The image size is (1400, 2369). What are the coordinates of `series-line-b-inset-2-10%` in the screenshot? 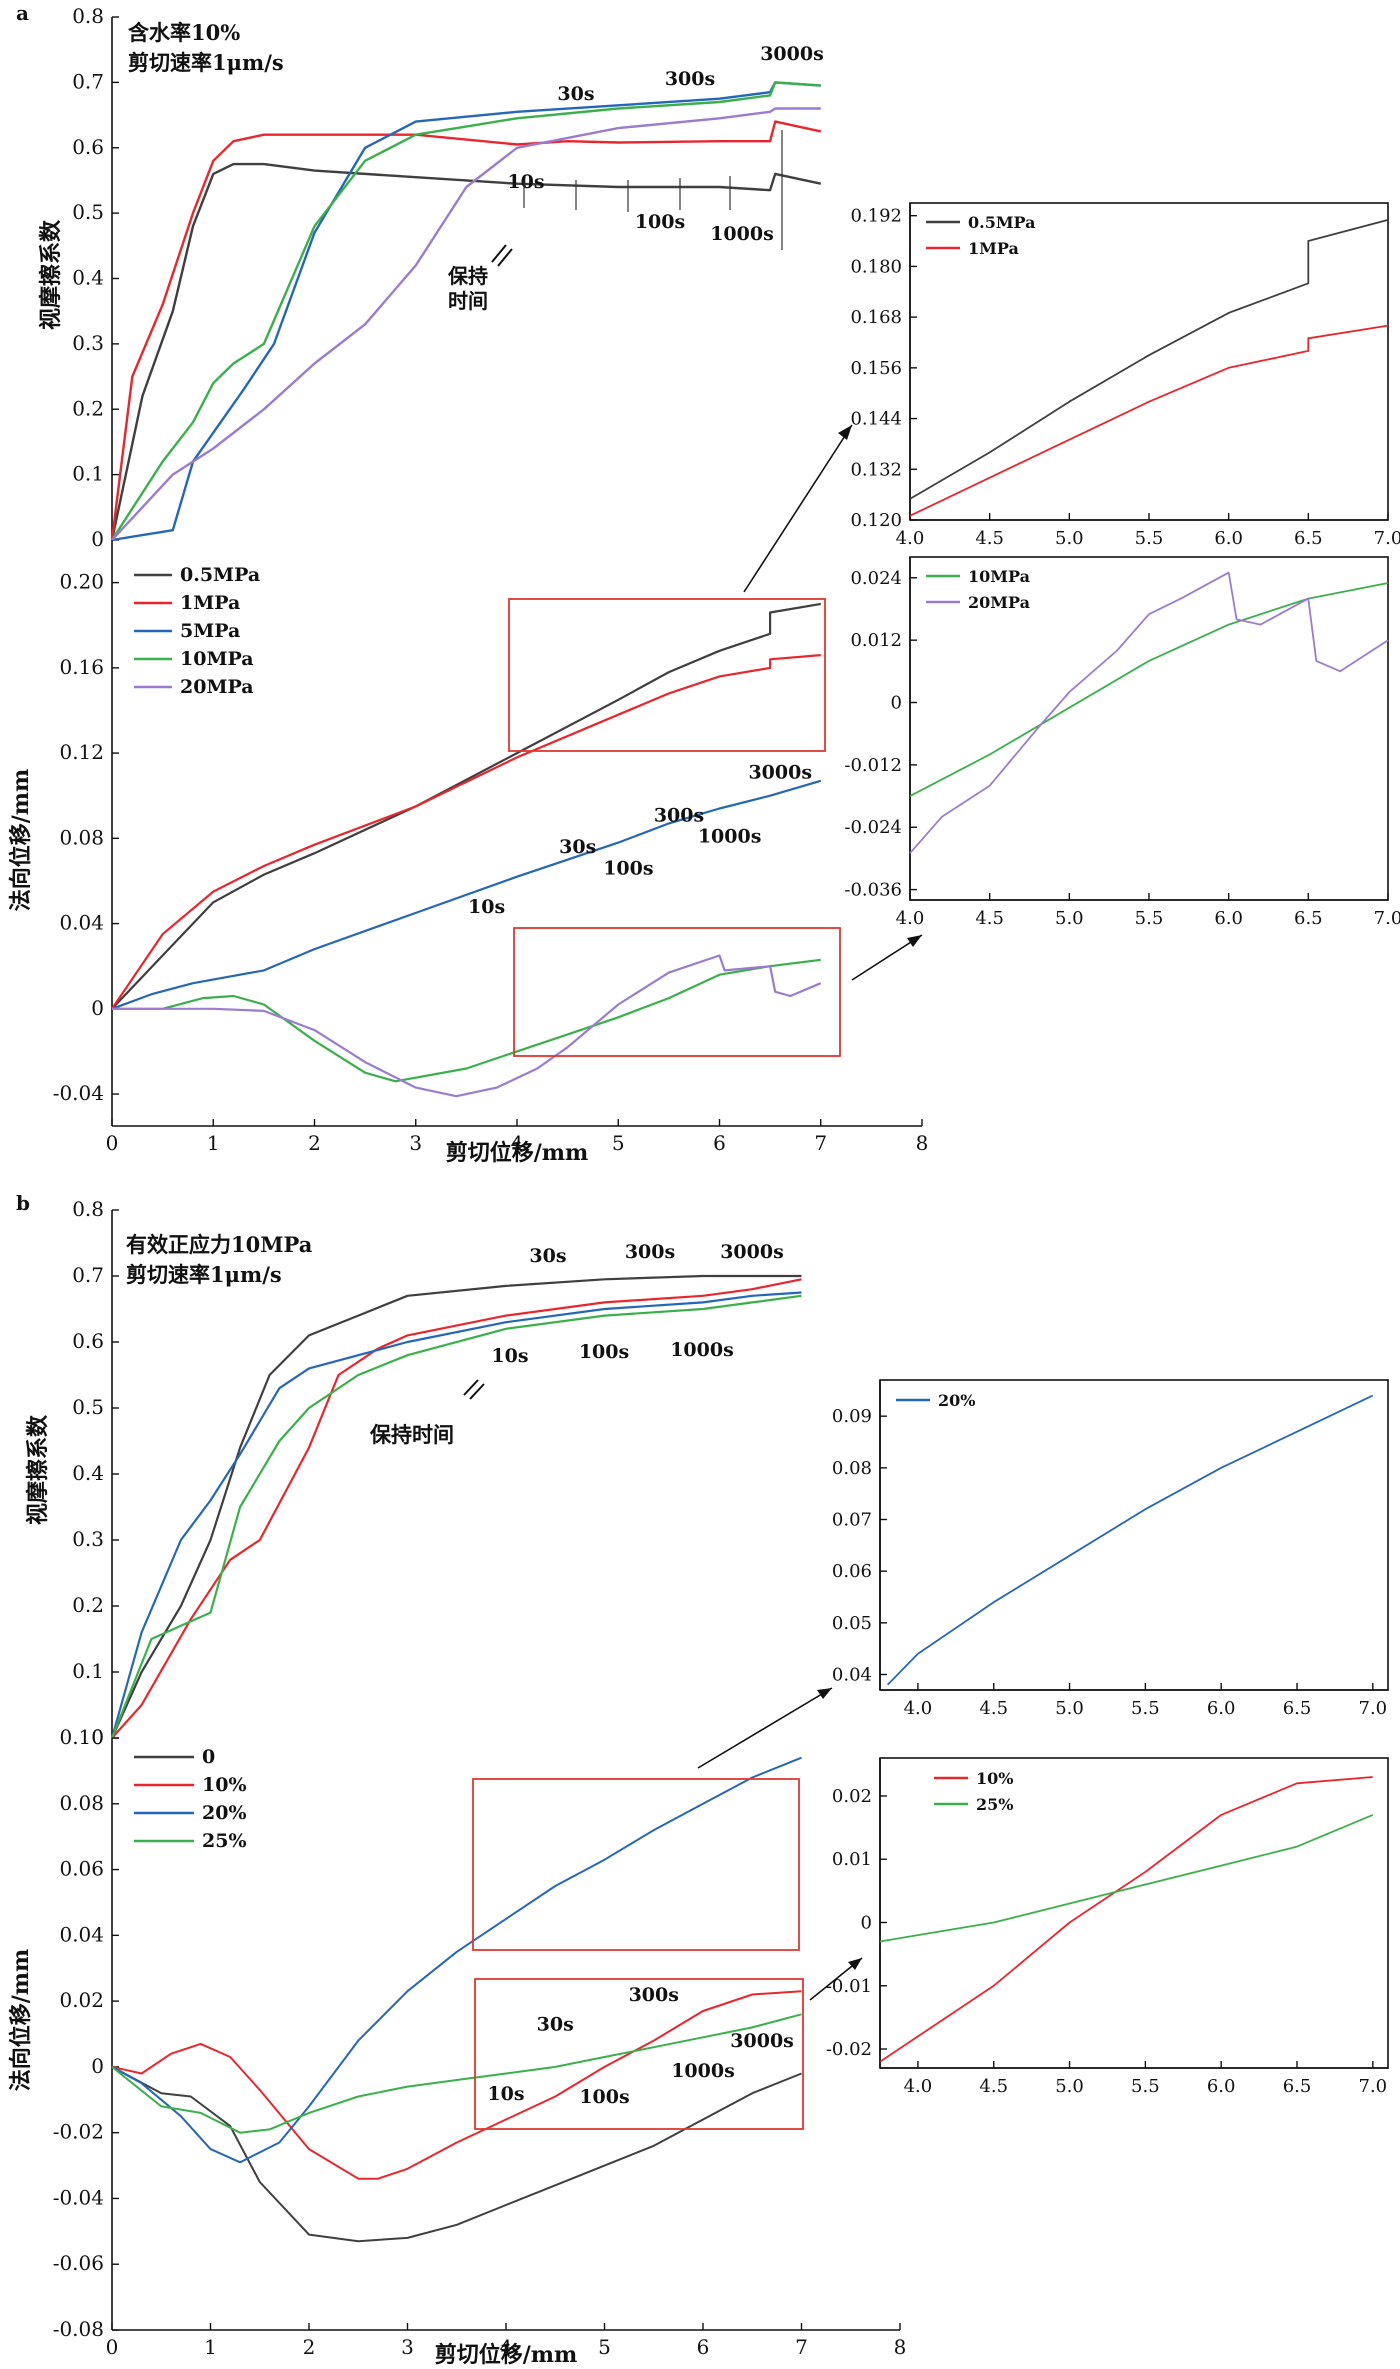 It's located at (1126, 1919).